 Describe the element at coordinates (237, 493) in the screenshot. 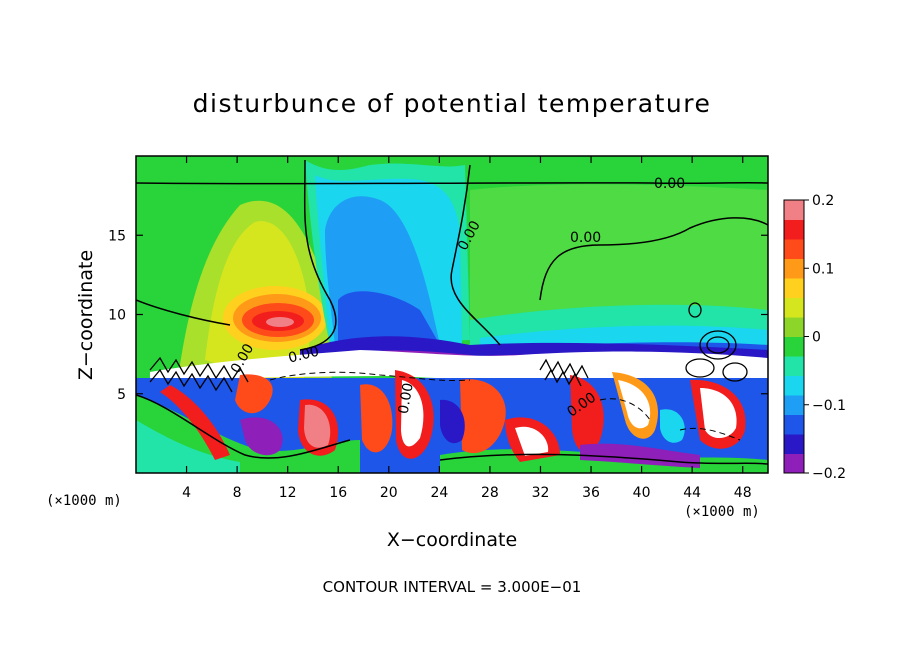

I see `x-tick-label: 8` at that location.